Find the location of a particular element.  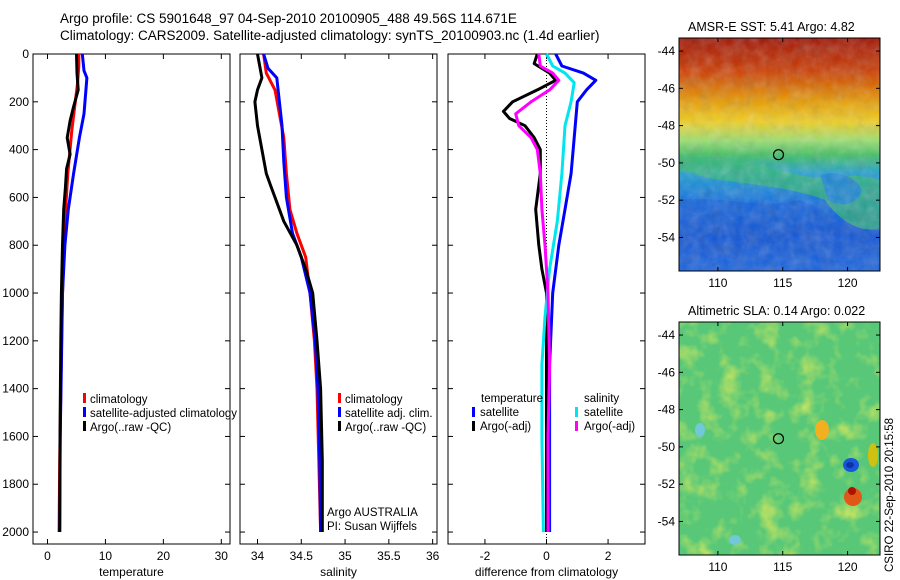

legend-label: satellite adj. clim. is located at coordinates (389, 414).